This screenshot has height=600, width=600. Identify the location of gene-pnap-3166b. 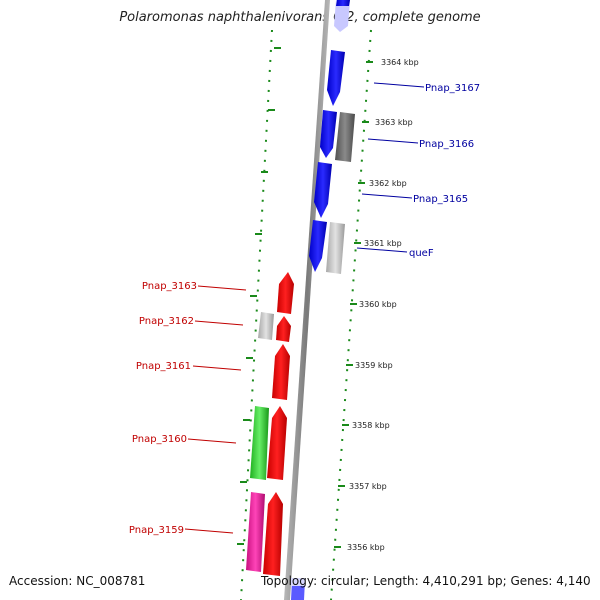
(345, 137).